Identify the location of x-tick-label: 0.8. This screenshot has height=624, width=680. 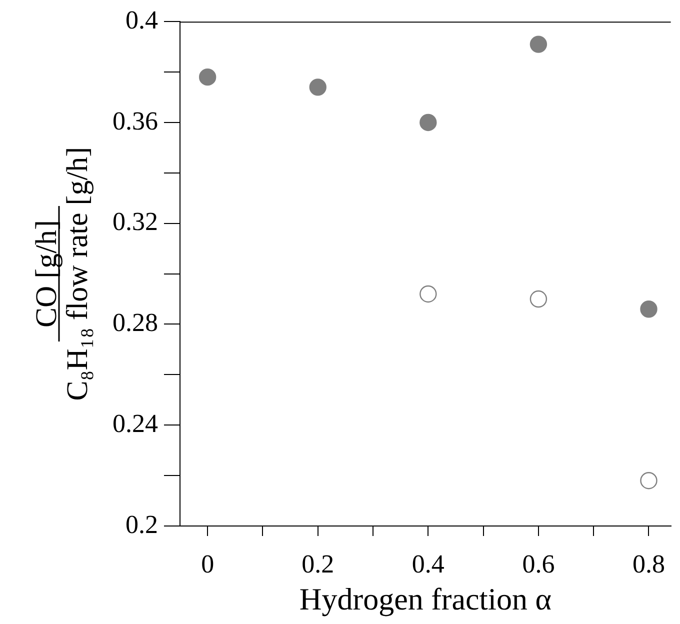
(648, 563).